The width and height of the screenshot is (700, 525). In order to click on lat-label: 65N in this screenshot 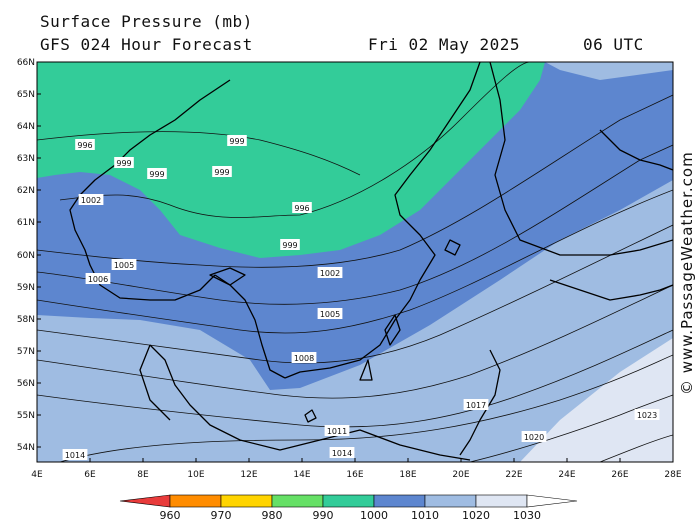, I will do `click(26, 95)`.